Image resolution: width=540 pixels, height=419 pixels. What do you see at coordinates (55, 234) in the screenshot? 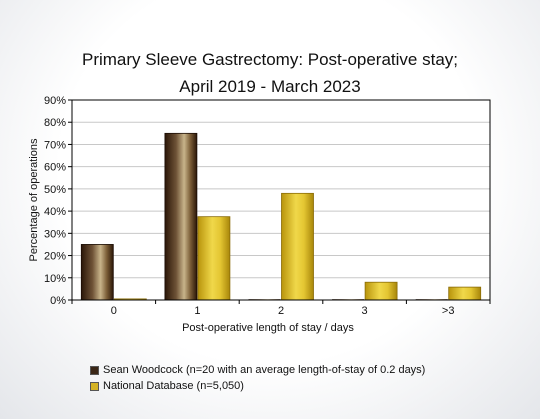
I see `y-tick-label: 30%` at bounding box center [55, 234].